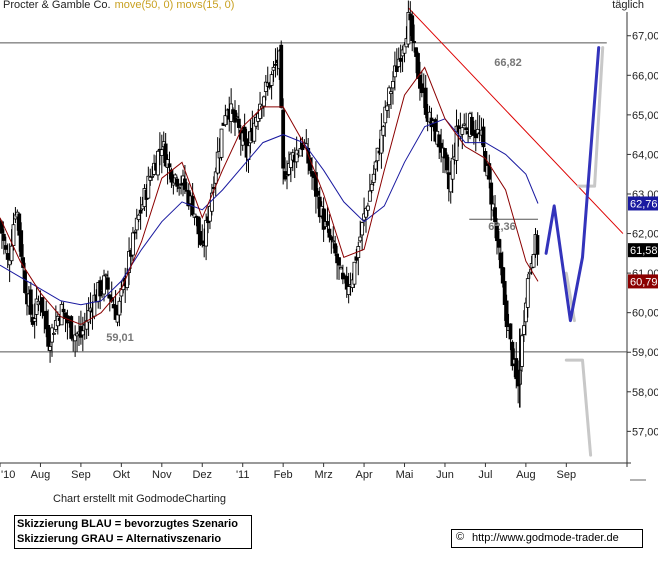  Describe the element at coordinates (405, 475) in the screenshot. I see `x-tick-label: Mai` at that location.